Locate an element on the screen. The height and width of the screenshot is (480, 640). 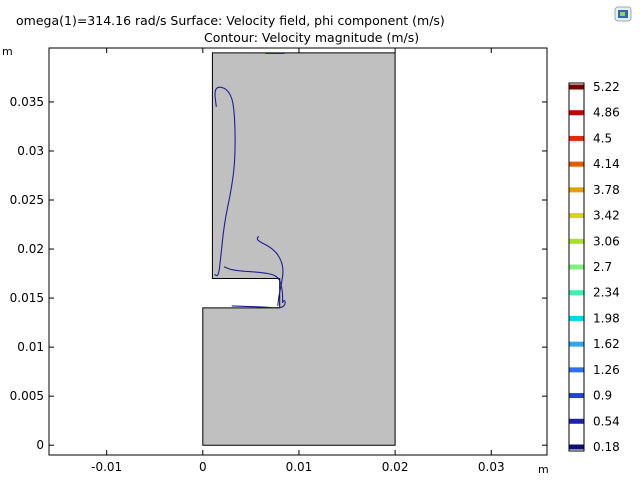
colorbar-label: 0.9 is located at coordinates (602, 396).